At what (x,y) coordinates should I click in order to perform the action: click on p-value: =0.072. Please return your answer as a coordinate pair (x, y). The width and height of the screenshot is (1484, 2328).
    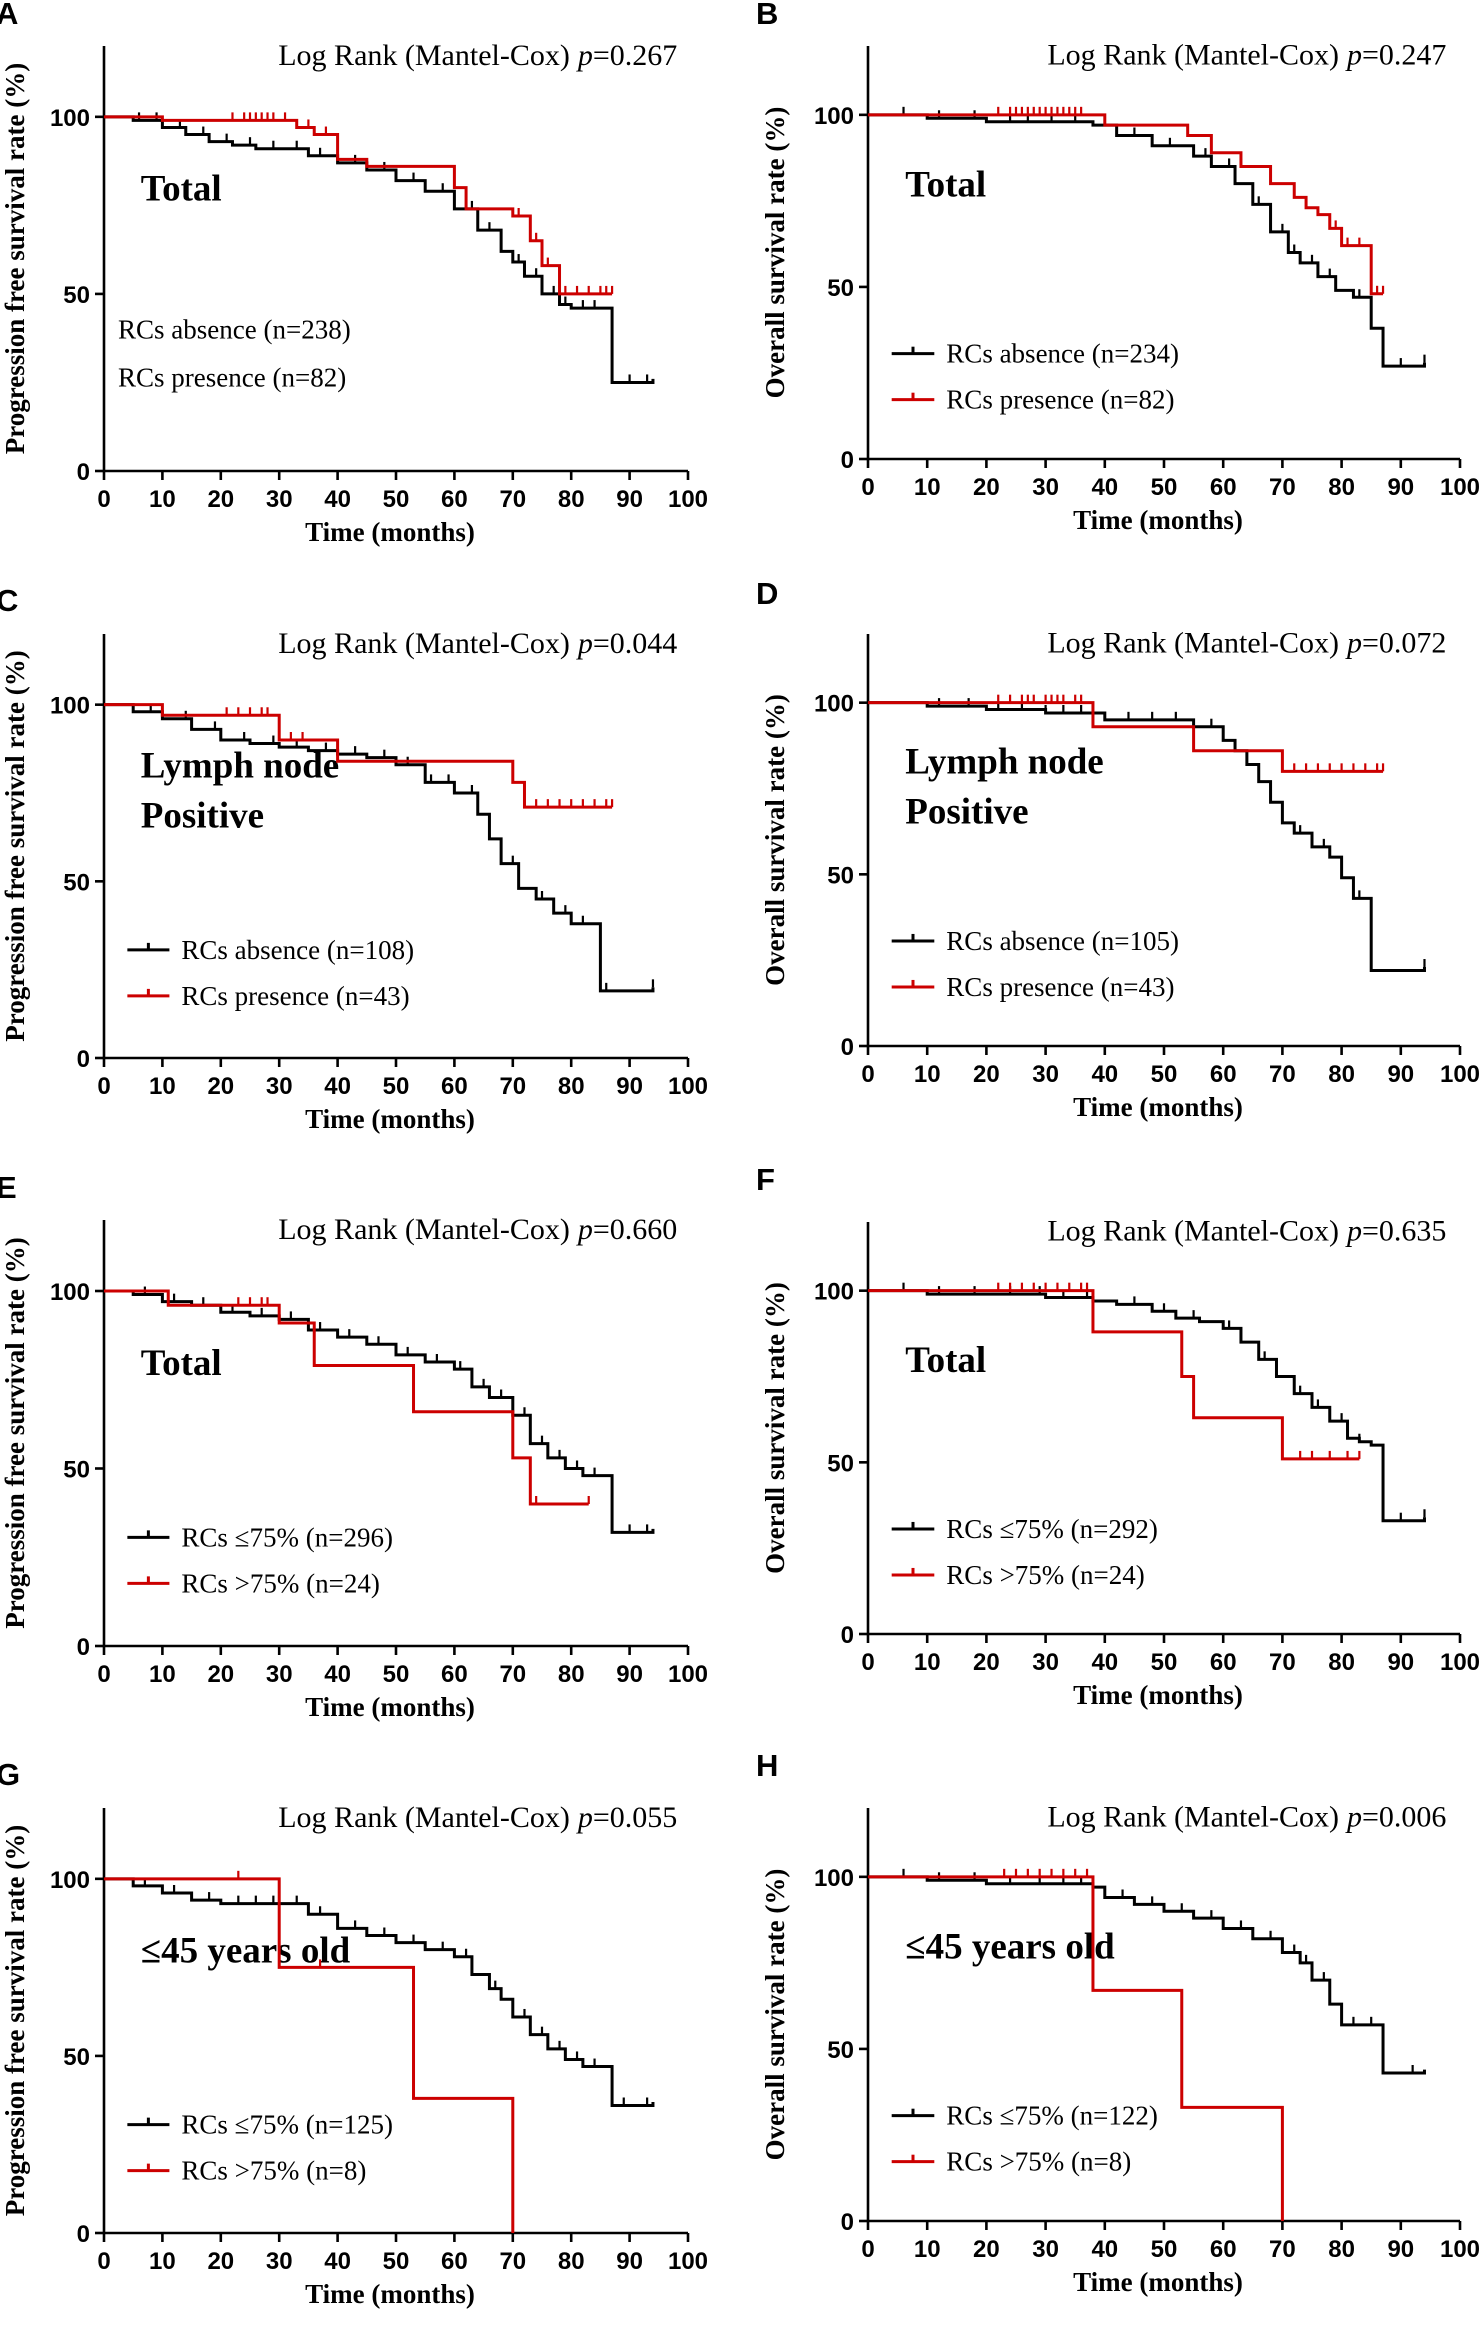
    Looking at the image, I should click on (1404, 643).